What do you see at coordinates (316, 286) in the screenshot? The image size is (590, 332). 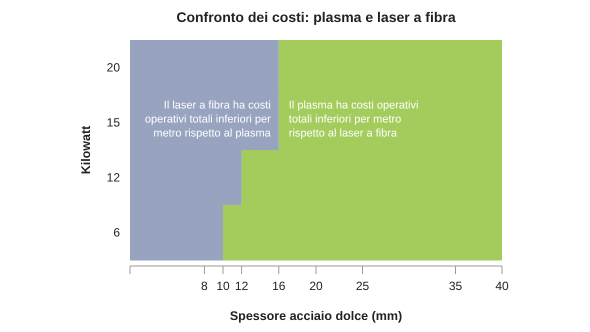 I see `x-tick-label: 20` at bounding box center [316, 286].